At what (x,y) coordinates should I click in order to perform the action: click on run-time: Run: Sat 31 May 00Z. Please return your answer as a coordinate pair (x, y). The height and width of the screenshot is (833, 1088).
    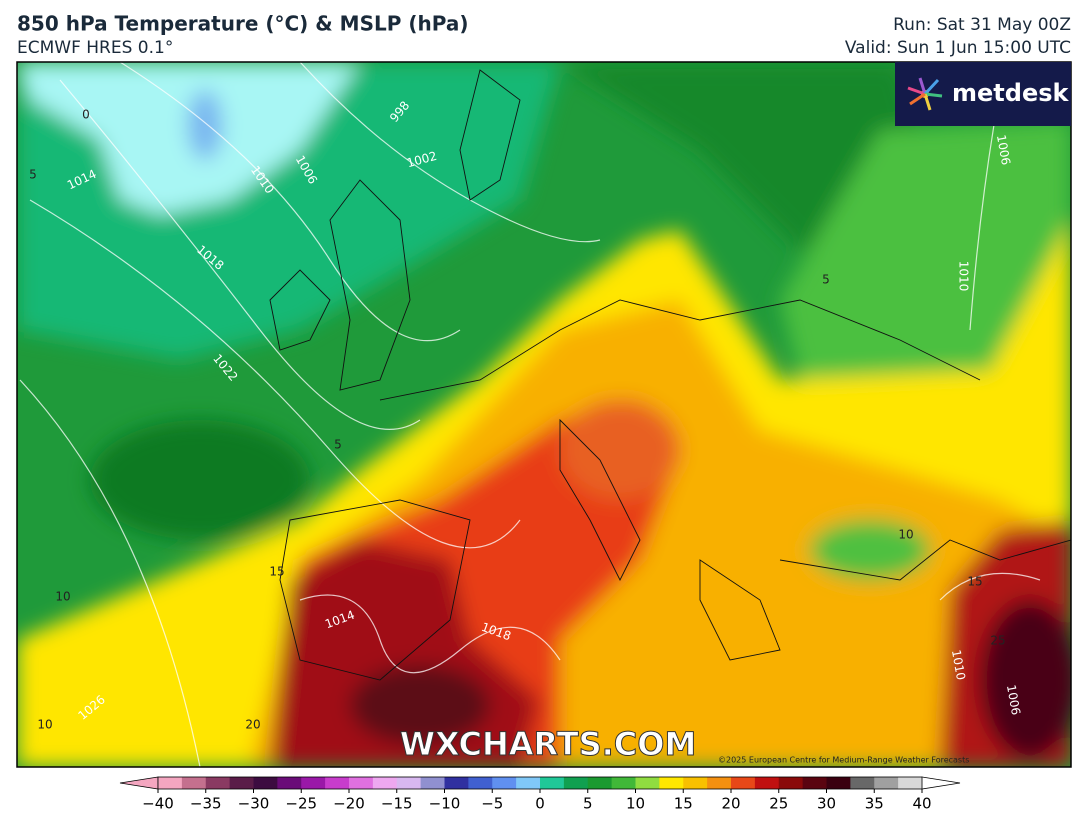
    Looking at the image, I should click on (982, 25).